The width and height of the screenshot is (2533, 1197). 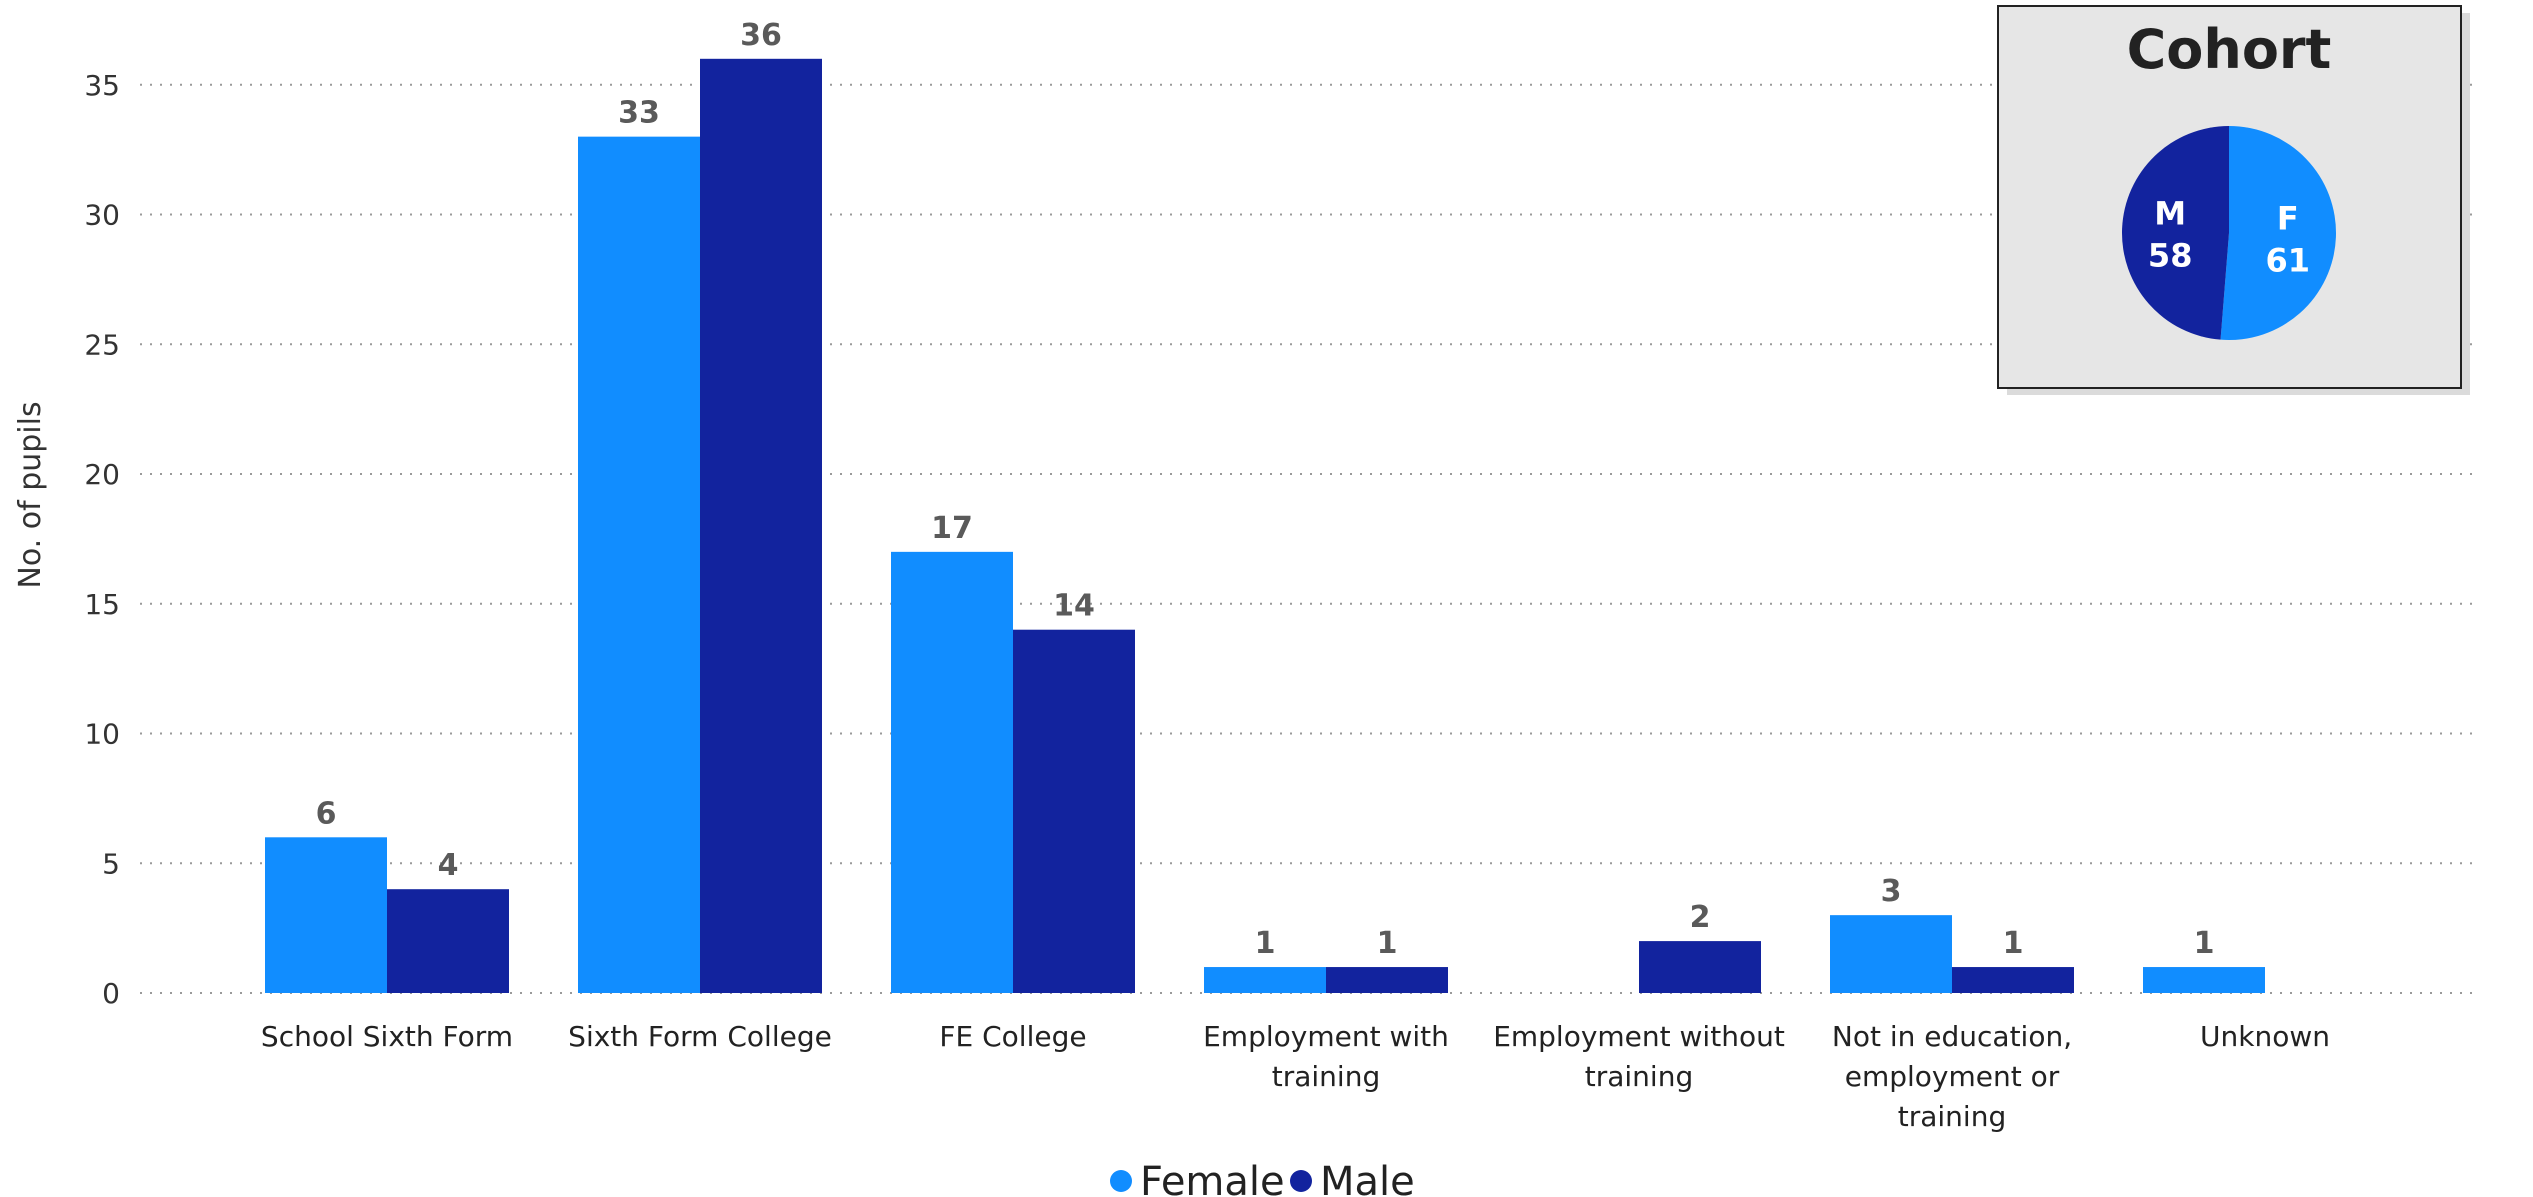 I want to click on y-tick-label: 15, so click(x=102, y=604).